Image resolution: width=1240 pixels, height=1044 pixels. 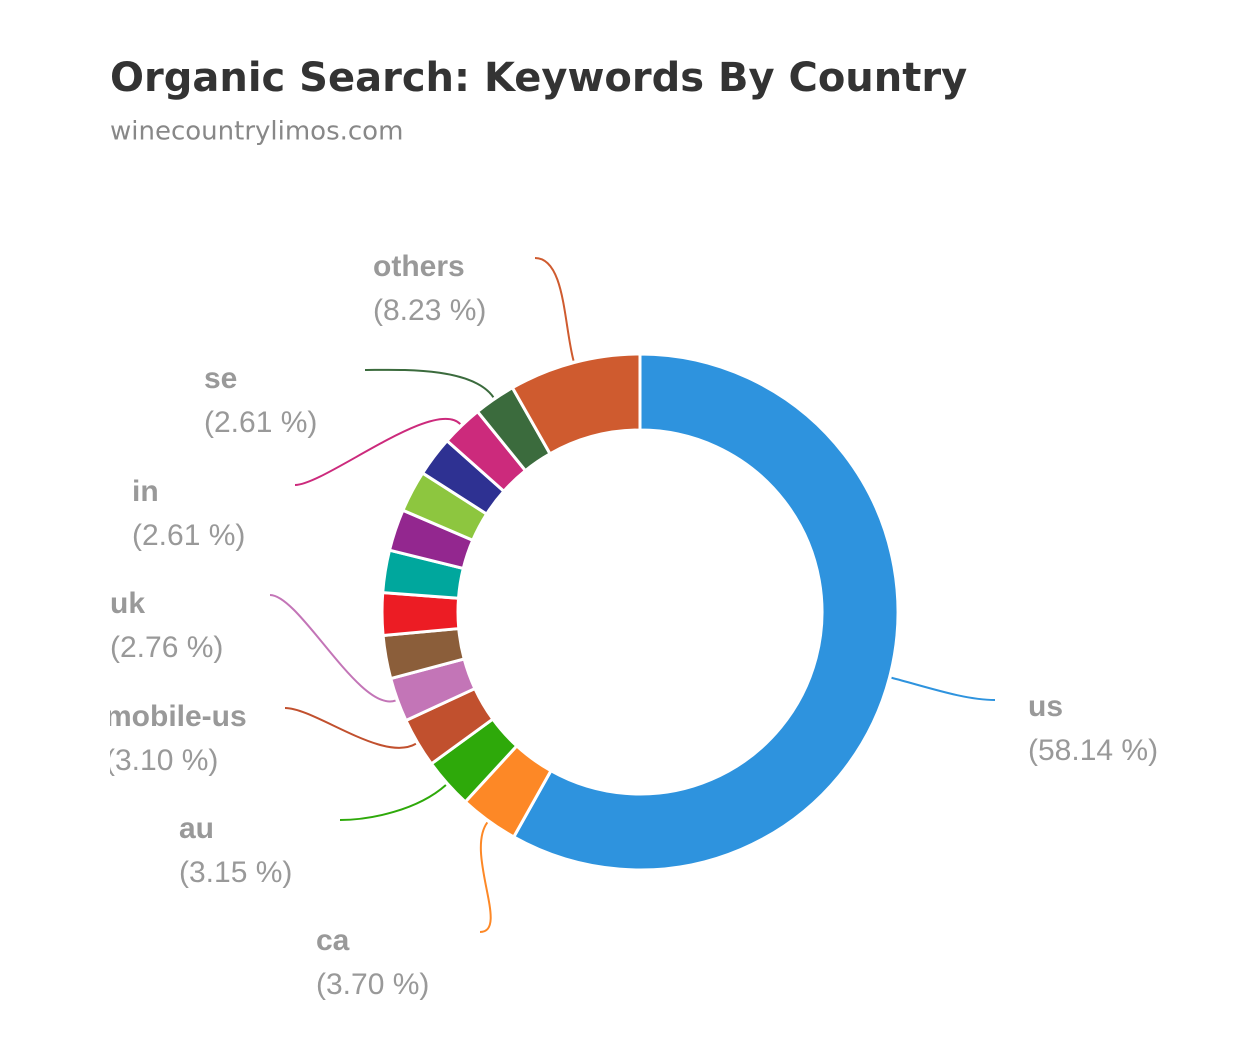 I want to click on data-label-value: (3.15 %), so click(x=235, y=872).